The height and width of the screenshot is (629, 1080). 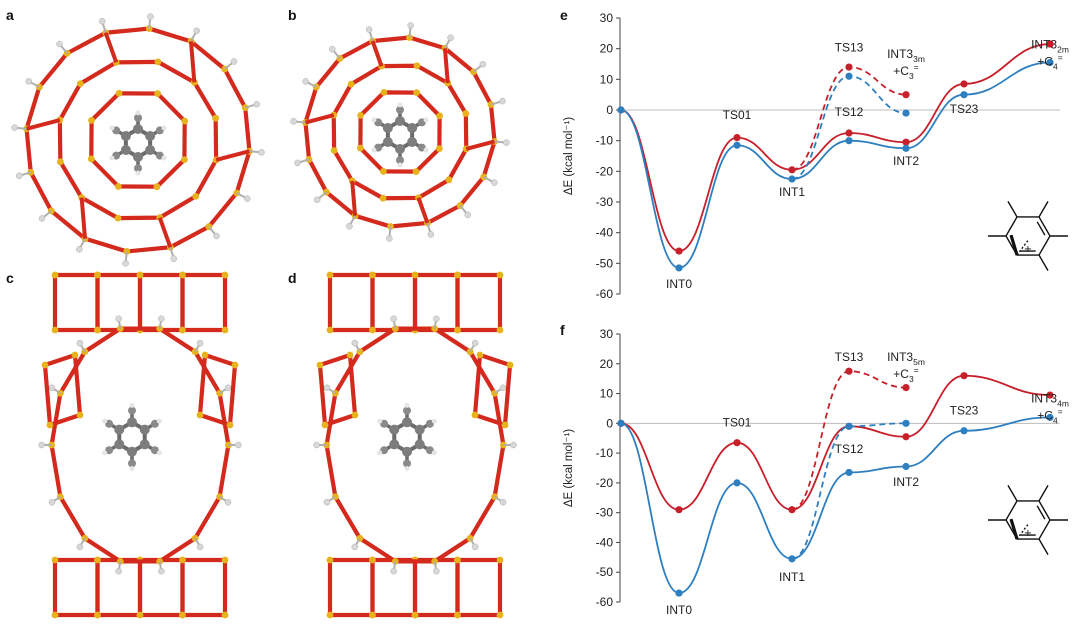 What do you see at coordinates (605, 171) in the screenshot?
I see `y-tick-label: -20` at bounding box center [605, 171].